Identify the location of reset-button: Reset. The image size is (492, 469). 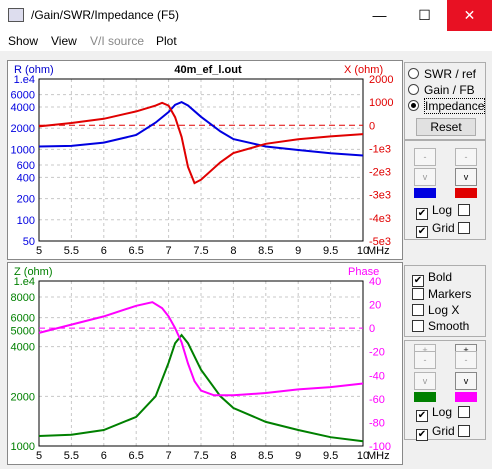
(446, 127).